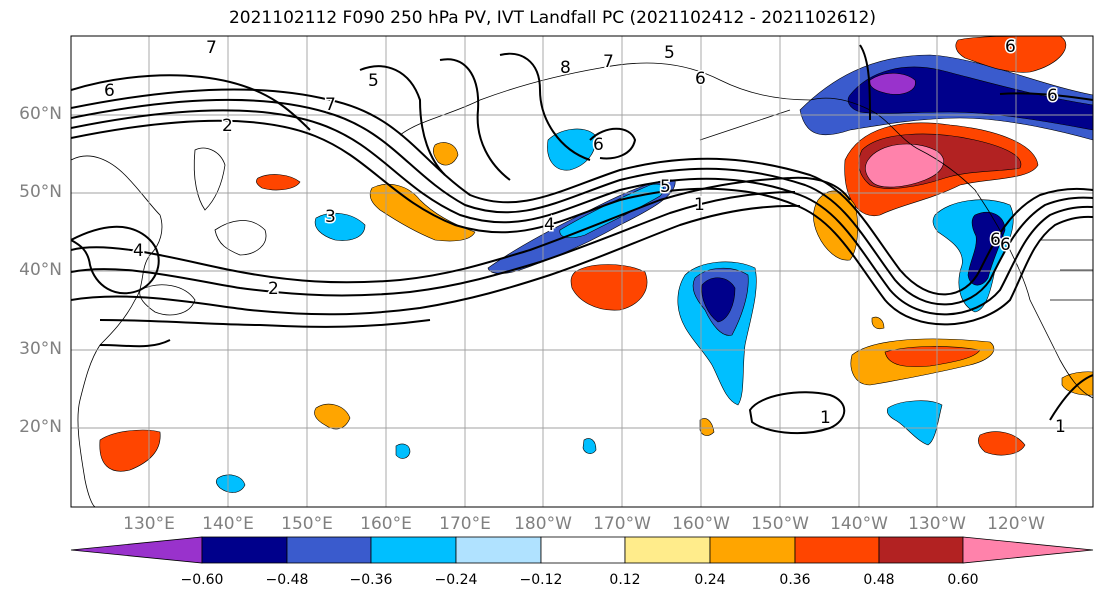 This screenshot has height=601, width=1105. I want to click on colorbar-tick-label: 0.48, so click(879, 580).